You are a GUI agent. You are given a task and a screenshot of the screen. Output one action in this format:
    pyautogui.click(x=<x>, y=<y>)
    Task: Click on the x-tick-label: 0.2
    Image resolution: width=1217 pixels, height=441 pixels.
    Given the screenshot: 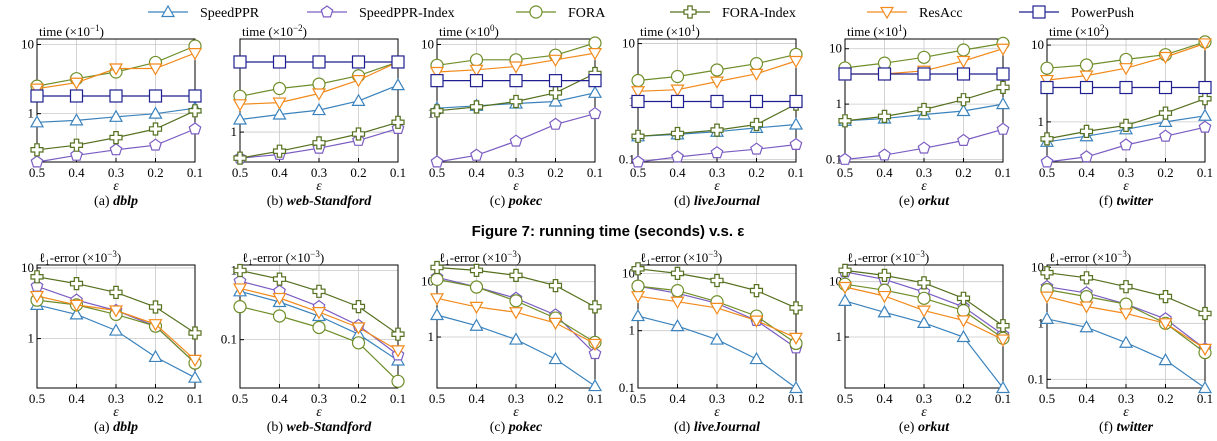 What is the action you would take?
    pyautogui.click(x=555, y=398)
    